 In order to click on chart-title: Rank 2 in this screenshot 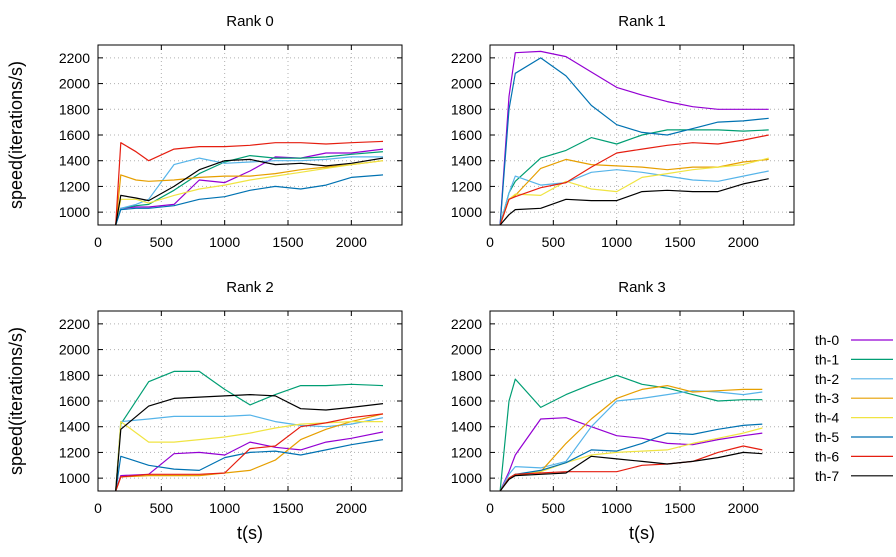, I will do `click(250, 287)`.